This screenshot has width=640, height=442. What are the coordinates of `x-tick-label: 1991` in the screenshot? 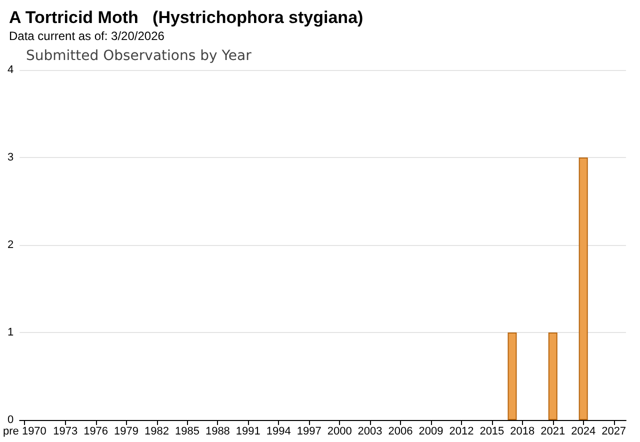 It's located at (248, 432).